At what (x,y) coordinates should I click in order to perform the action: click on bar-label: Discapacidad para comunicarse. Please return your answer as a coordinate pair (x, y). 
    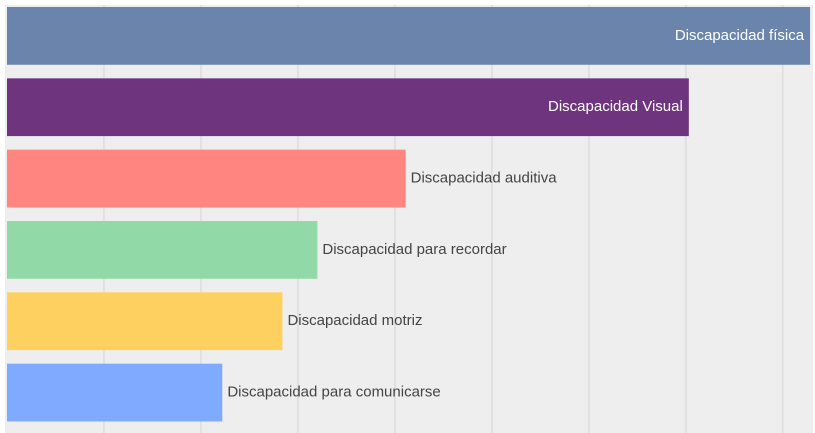
    Looking at the image, I should click on (333, 392).